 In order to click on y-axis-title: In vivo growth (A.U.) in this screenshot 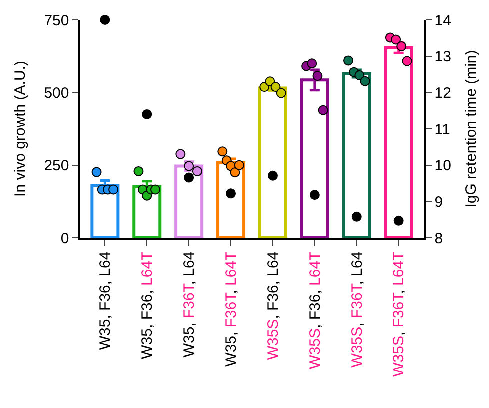, I will do `click(20, 129)`.